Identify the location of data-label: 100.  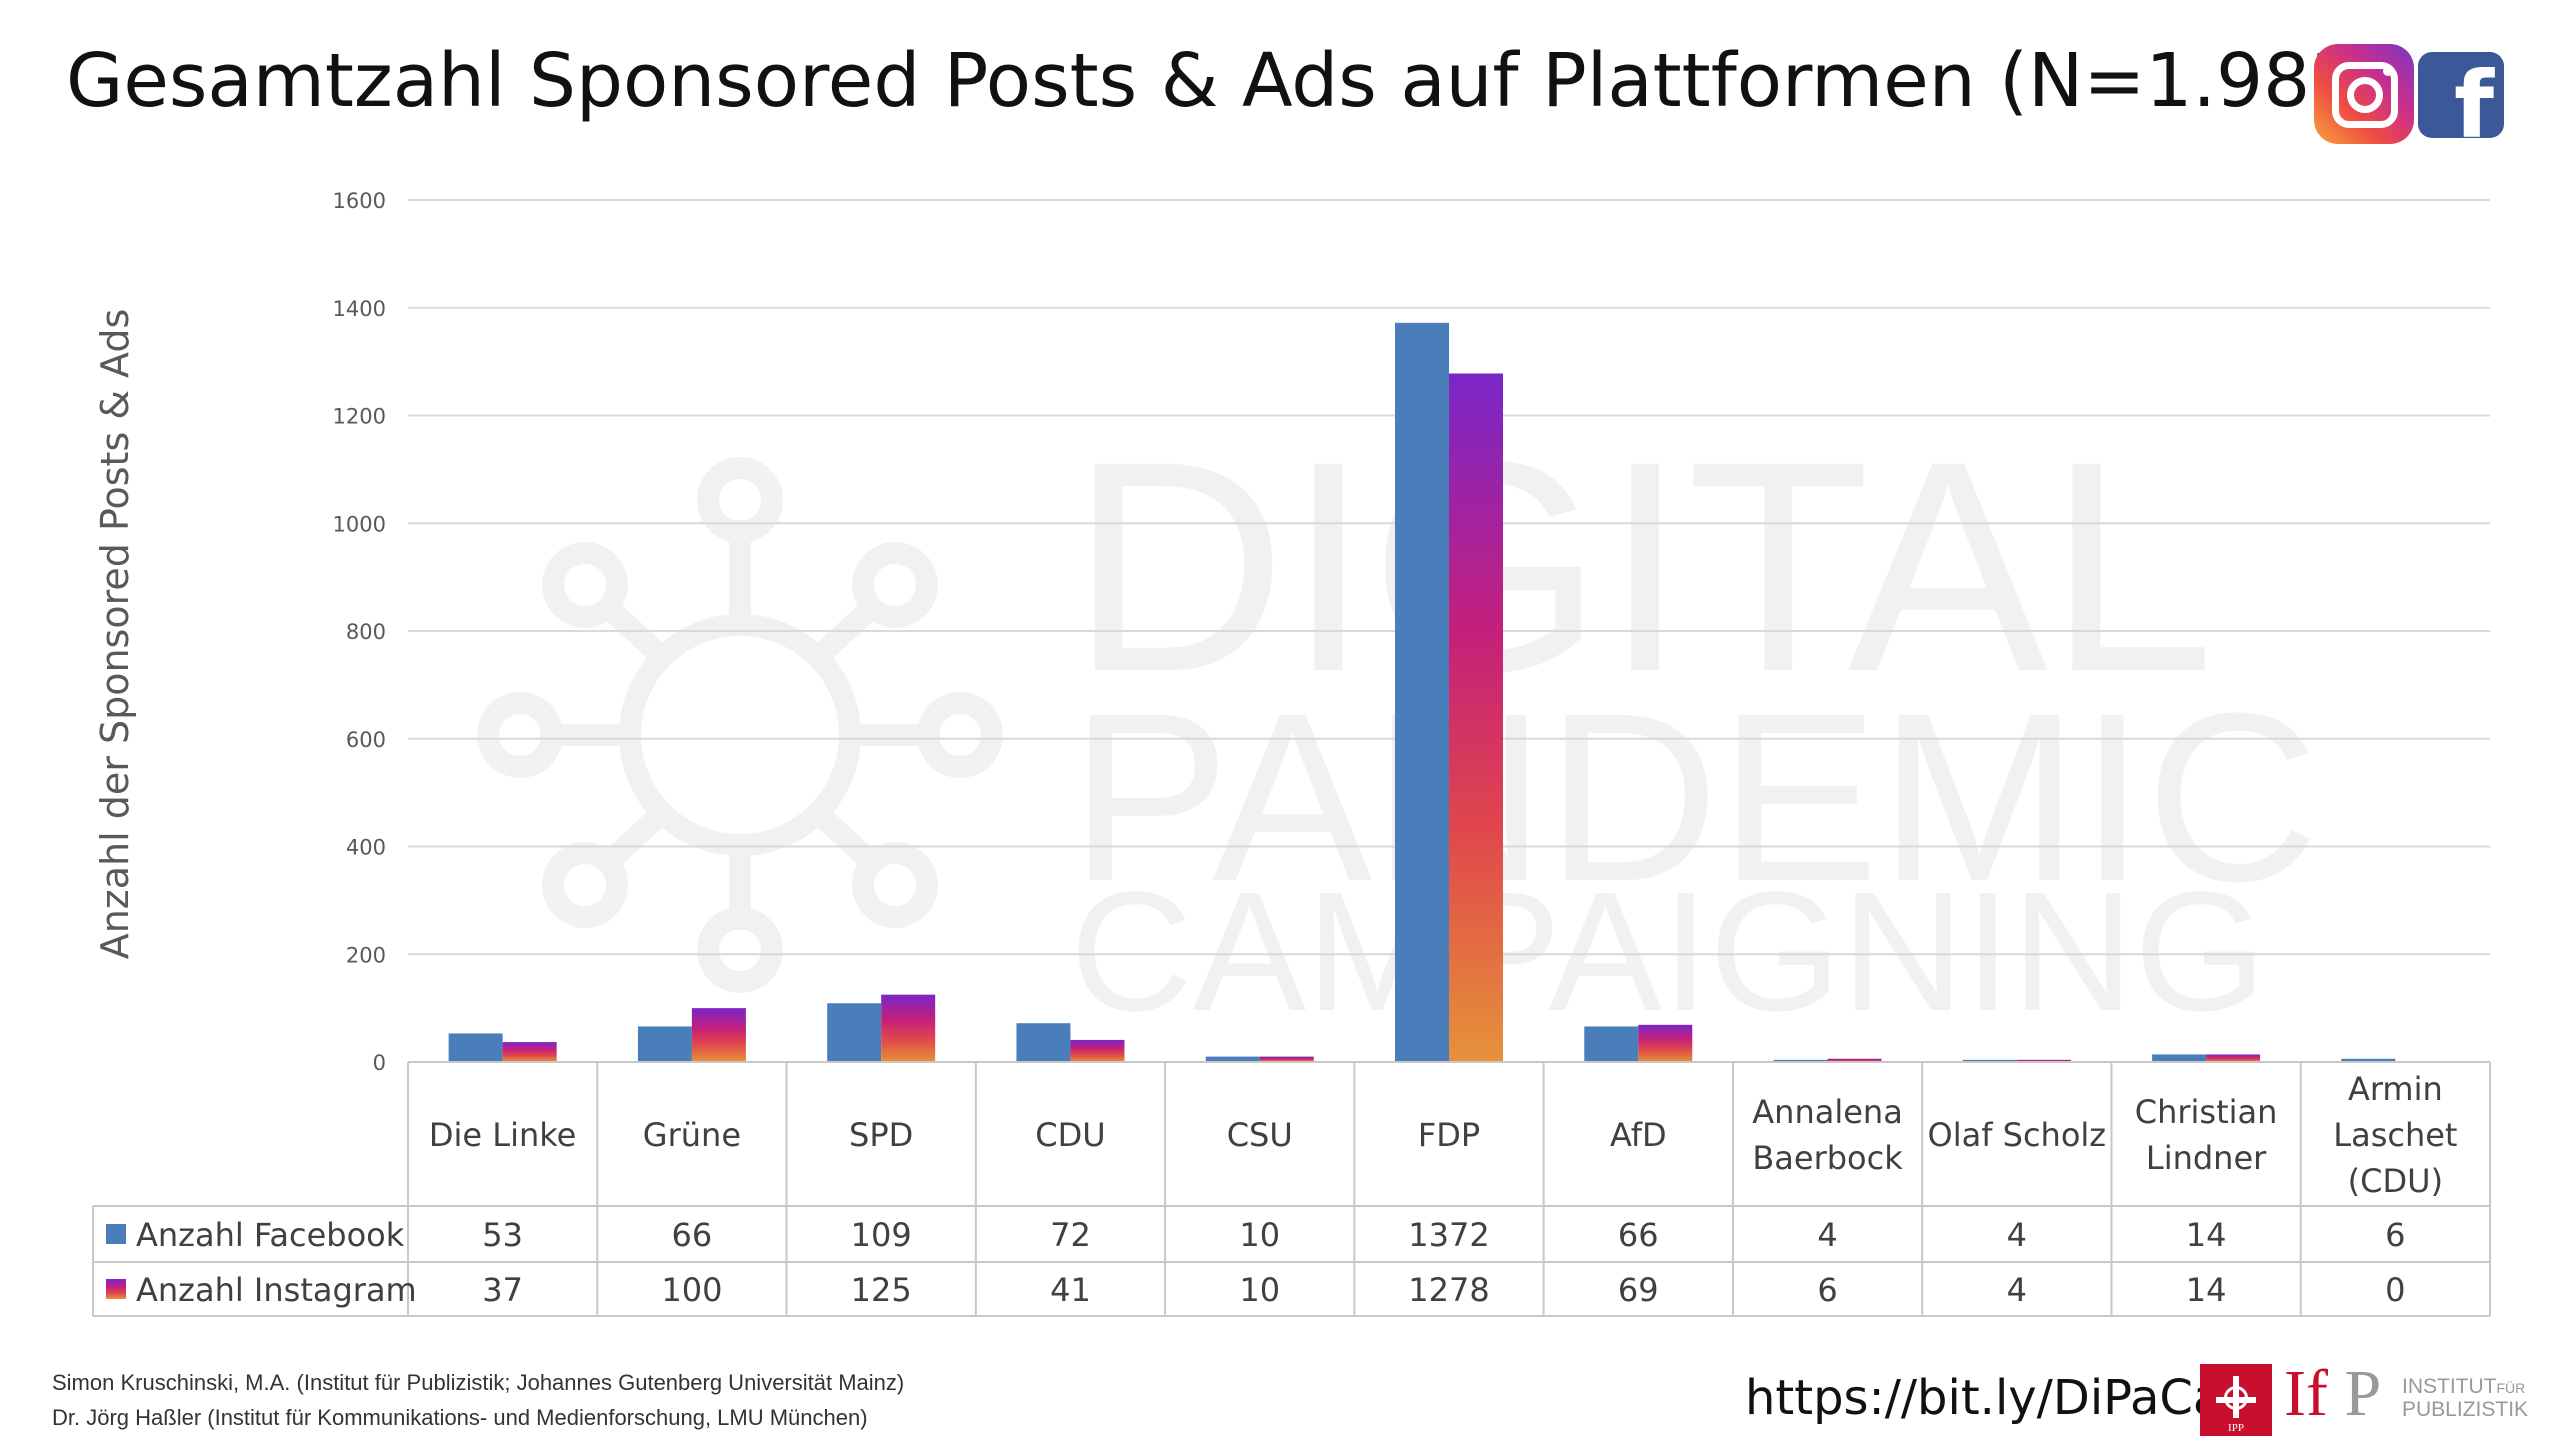
(691, 1290).